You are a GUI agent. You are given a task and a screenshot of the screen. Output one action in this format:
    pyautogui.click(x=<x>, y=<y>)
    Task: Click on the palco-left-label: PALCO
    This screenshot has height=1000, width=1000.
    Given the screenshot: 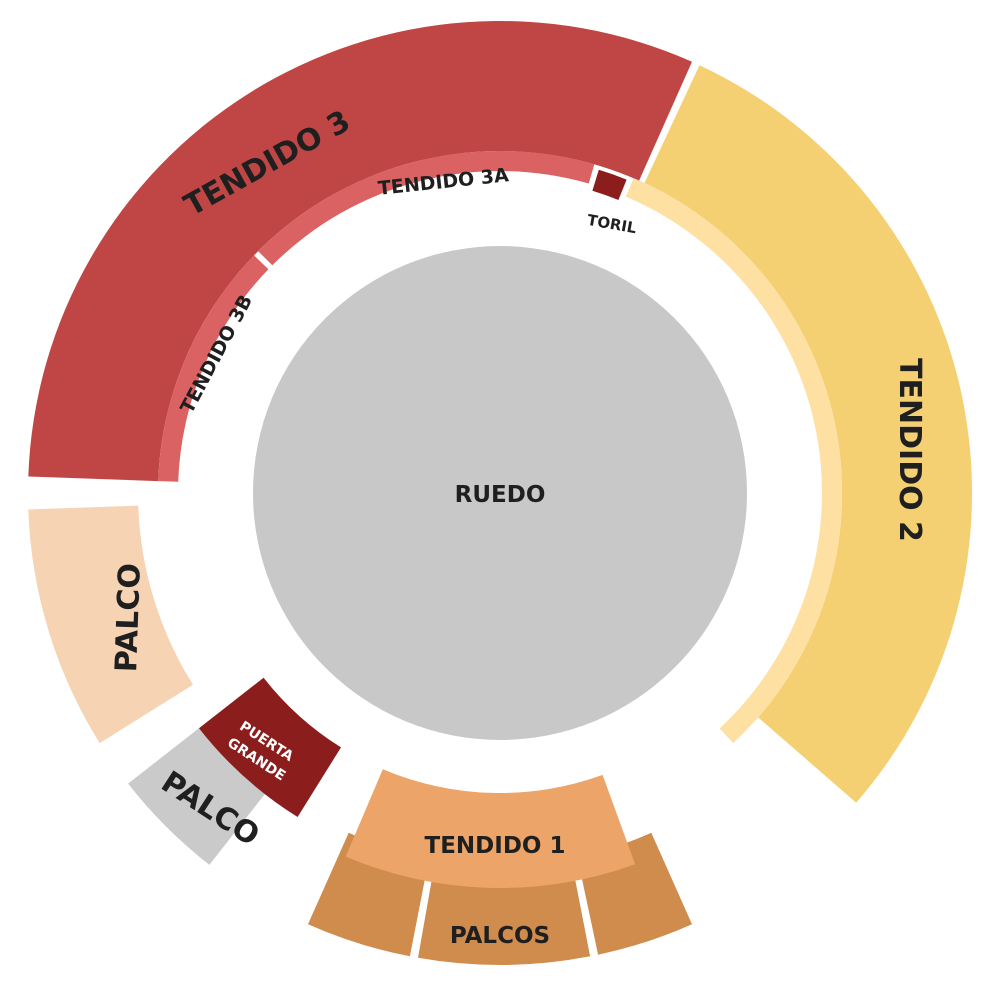 What is the action you would take?
    pyautogui.click(x=128, y=618)
    